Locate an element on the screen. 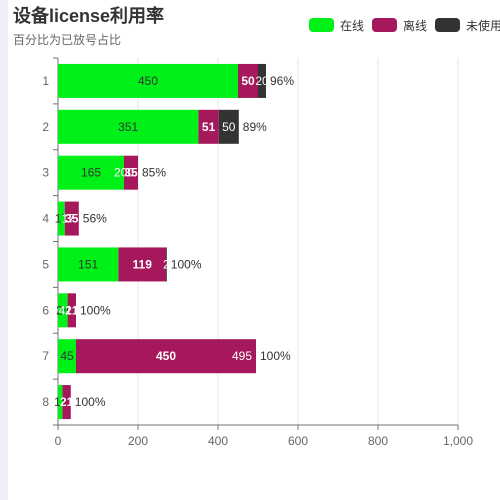 The height and width of the screenshot is (500, 500). hidden-value-label: 17 is located at coordinates (68, 219).